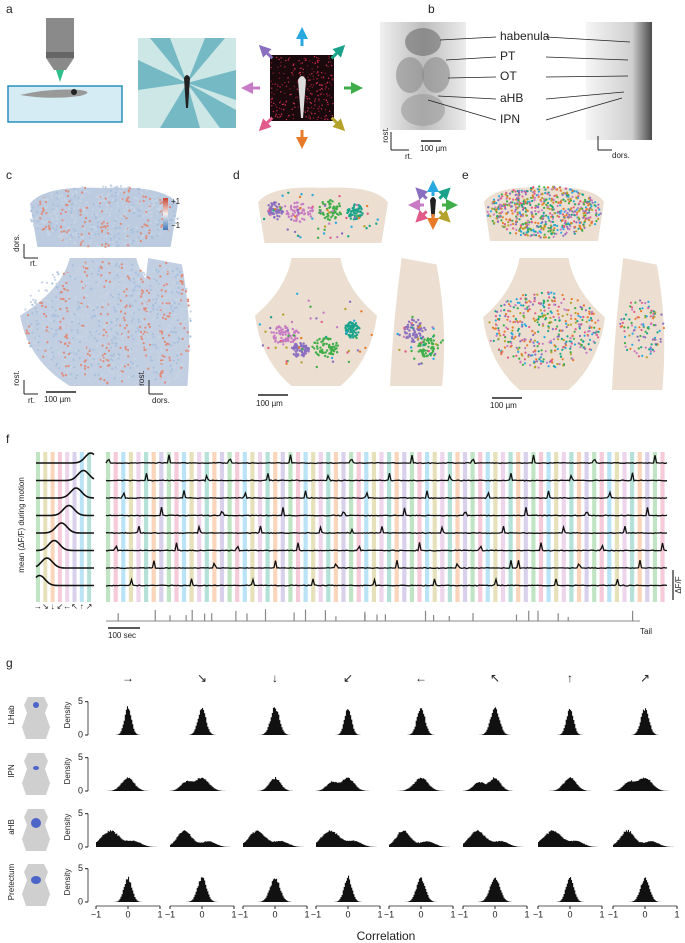  What do you see at coordinates (422, 194) in the screenshot?
I see `direction-arrow` at bounding box center [422, 194].